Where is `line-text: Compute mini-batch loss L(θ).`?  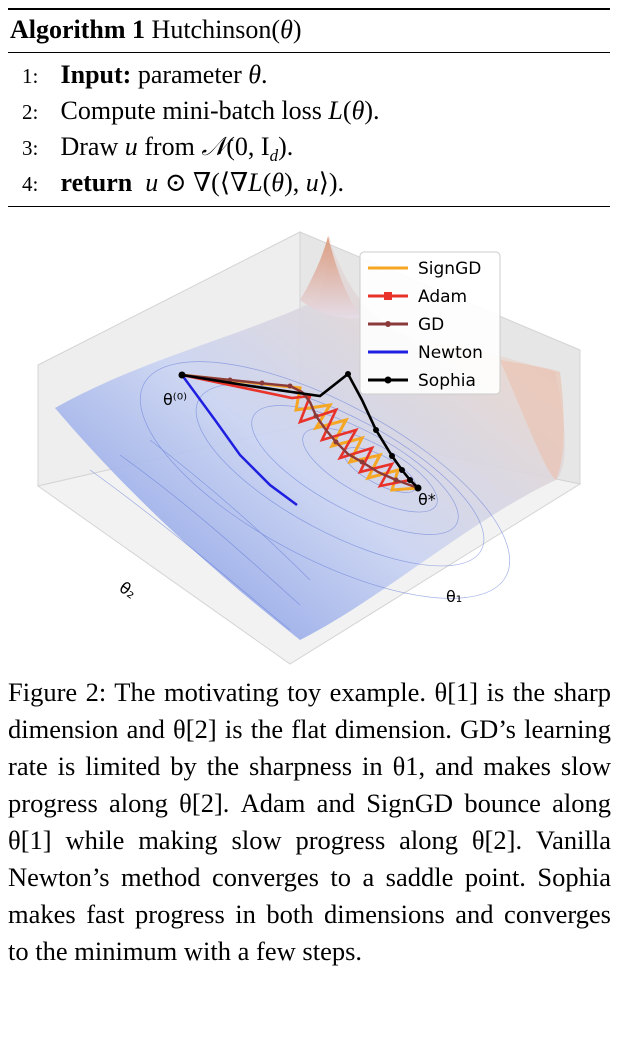
line-text: Compute mini-batch loss L(θ). is located at coordinates (220, 110).